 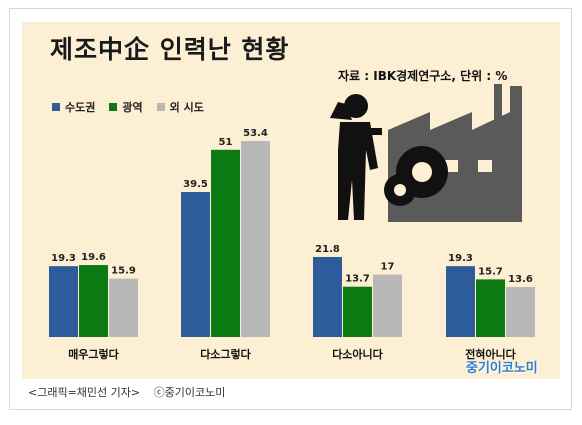 I want to click on data-label-capital-3: 21.8, so click(x=327, y=249).